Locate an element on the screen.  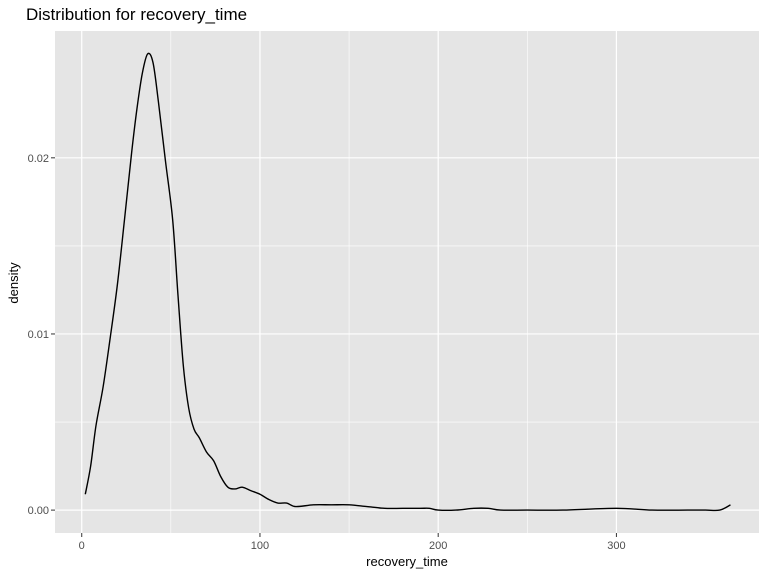
x-axis-title: recovery_time is located at coordinates (407, 561).